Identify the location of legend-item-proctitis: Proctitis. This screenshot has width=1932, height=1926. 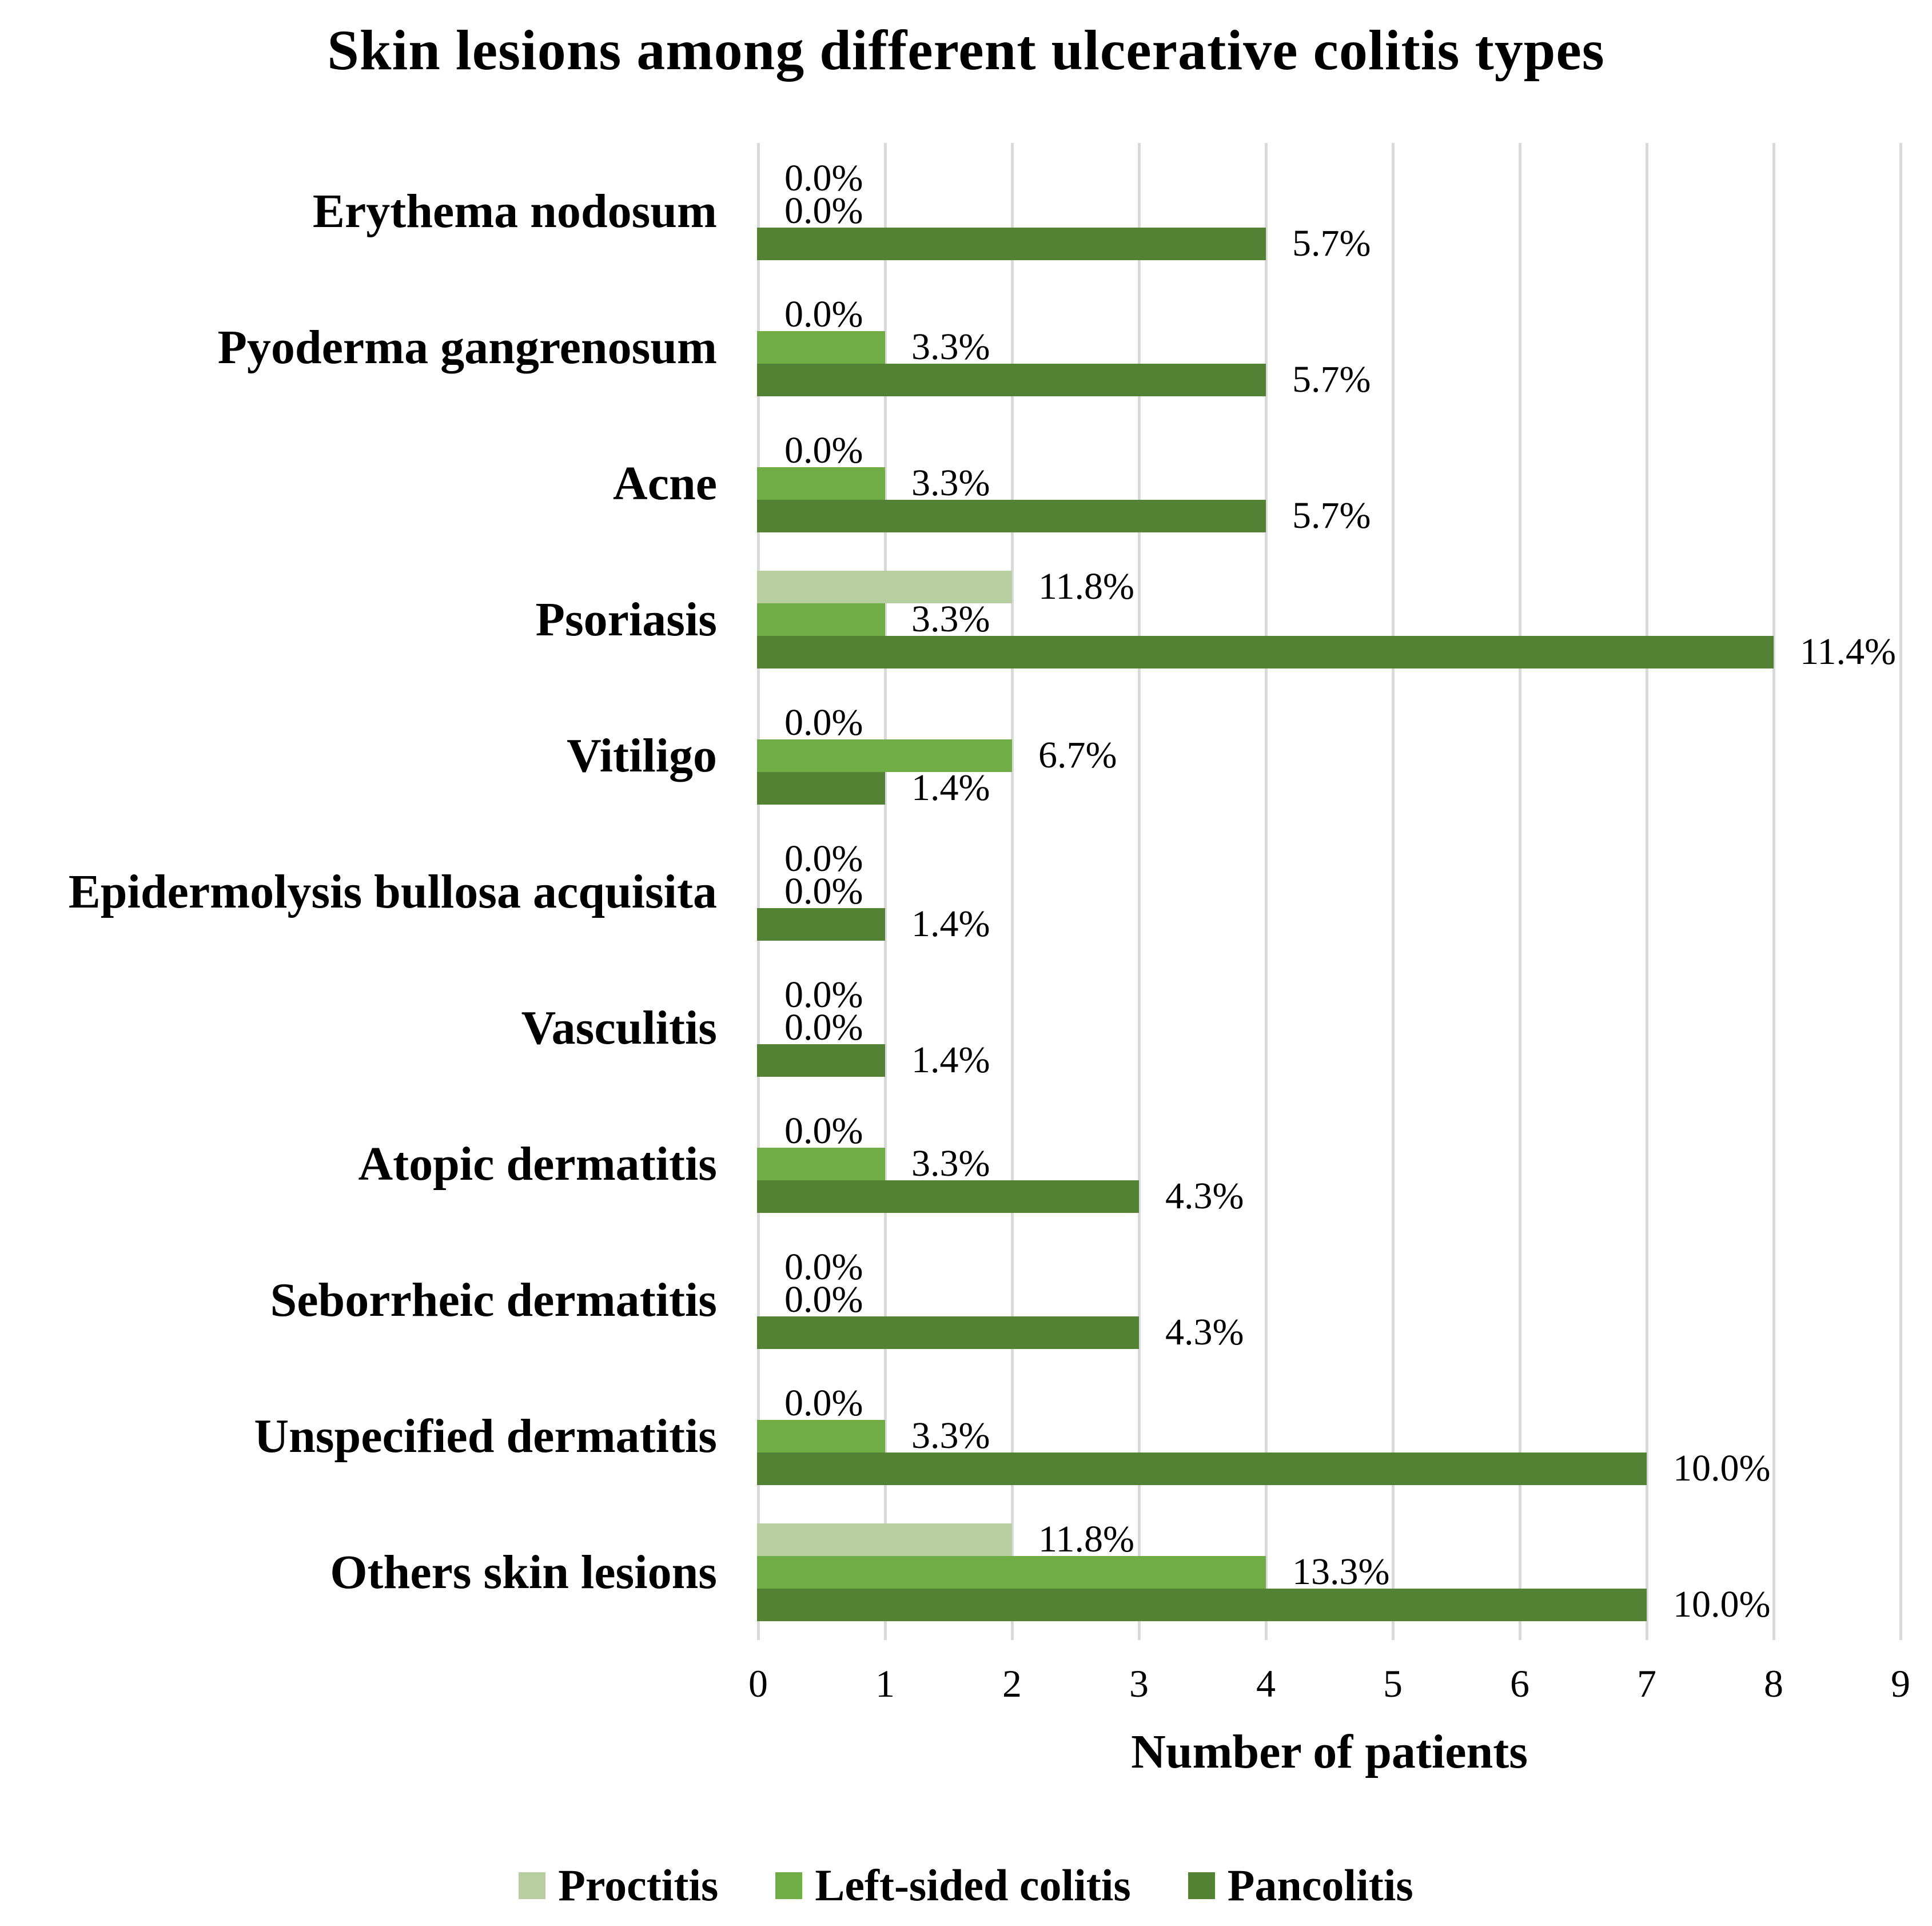
(618, 1885).